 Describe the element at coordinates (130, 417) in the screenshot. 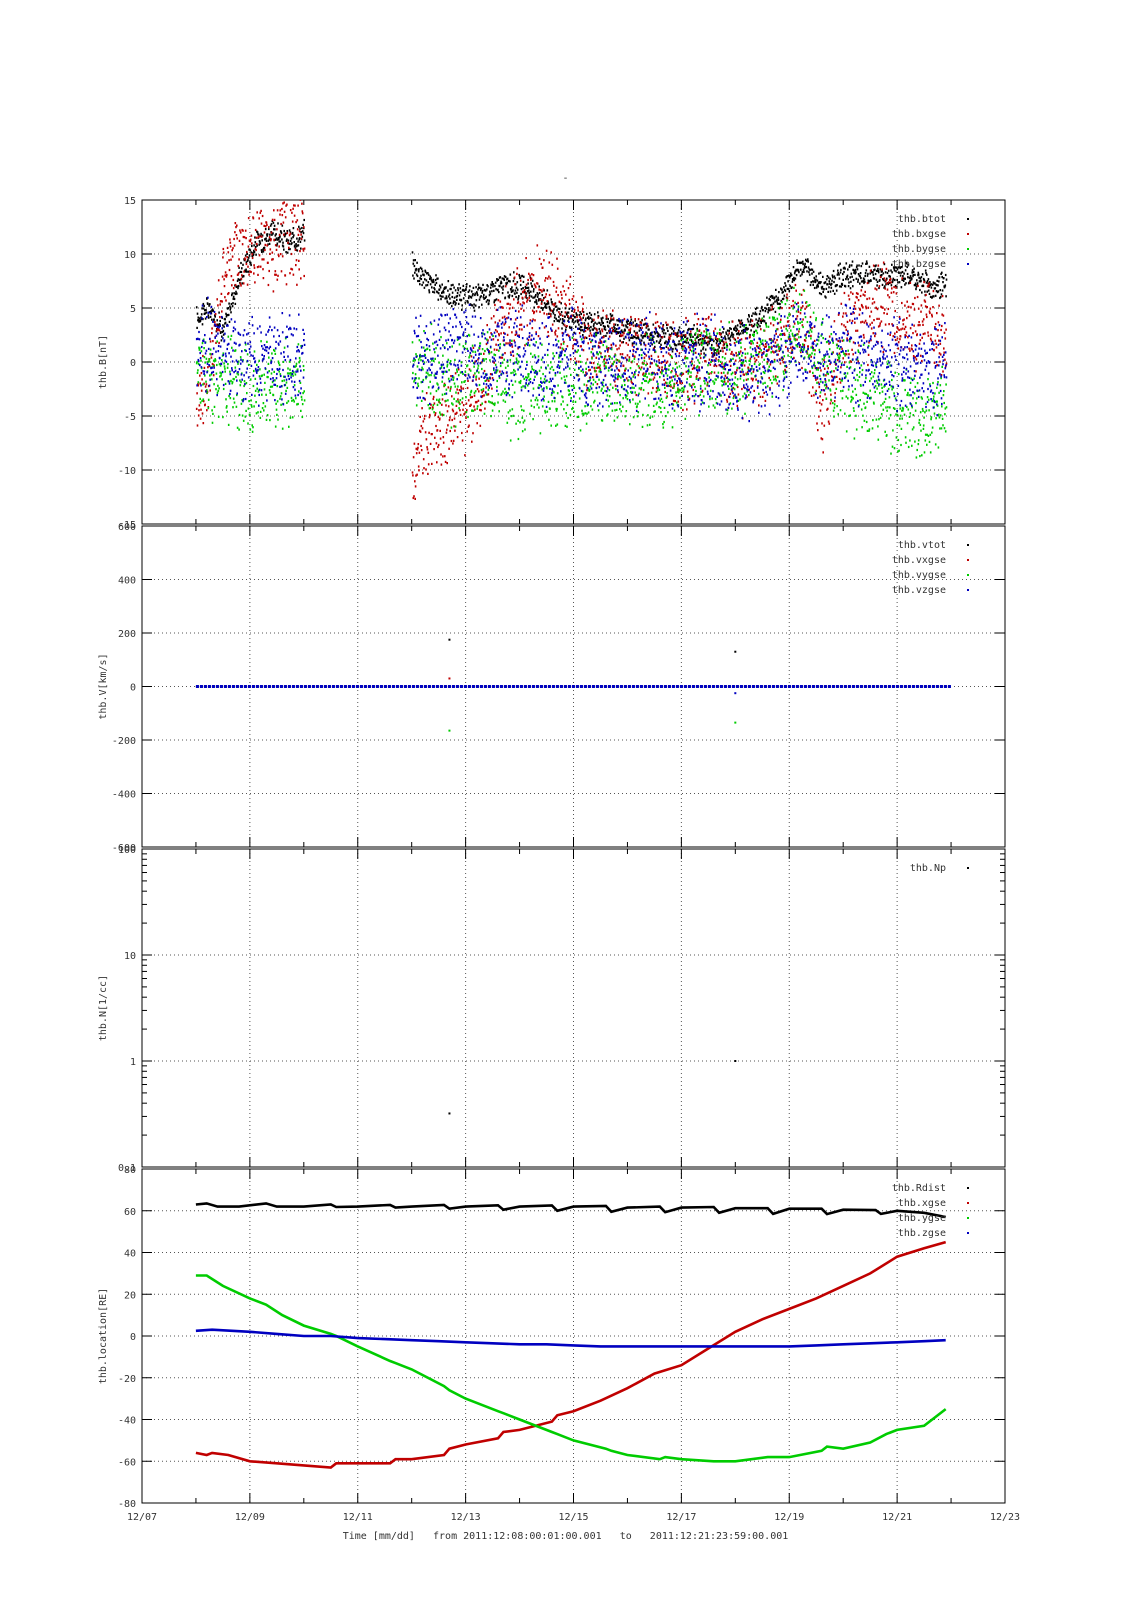

I see `y-tick-label: -5` at that location.